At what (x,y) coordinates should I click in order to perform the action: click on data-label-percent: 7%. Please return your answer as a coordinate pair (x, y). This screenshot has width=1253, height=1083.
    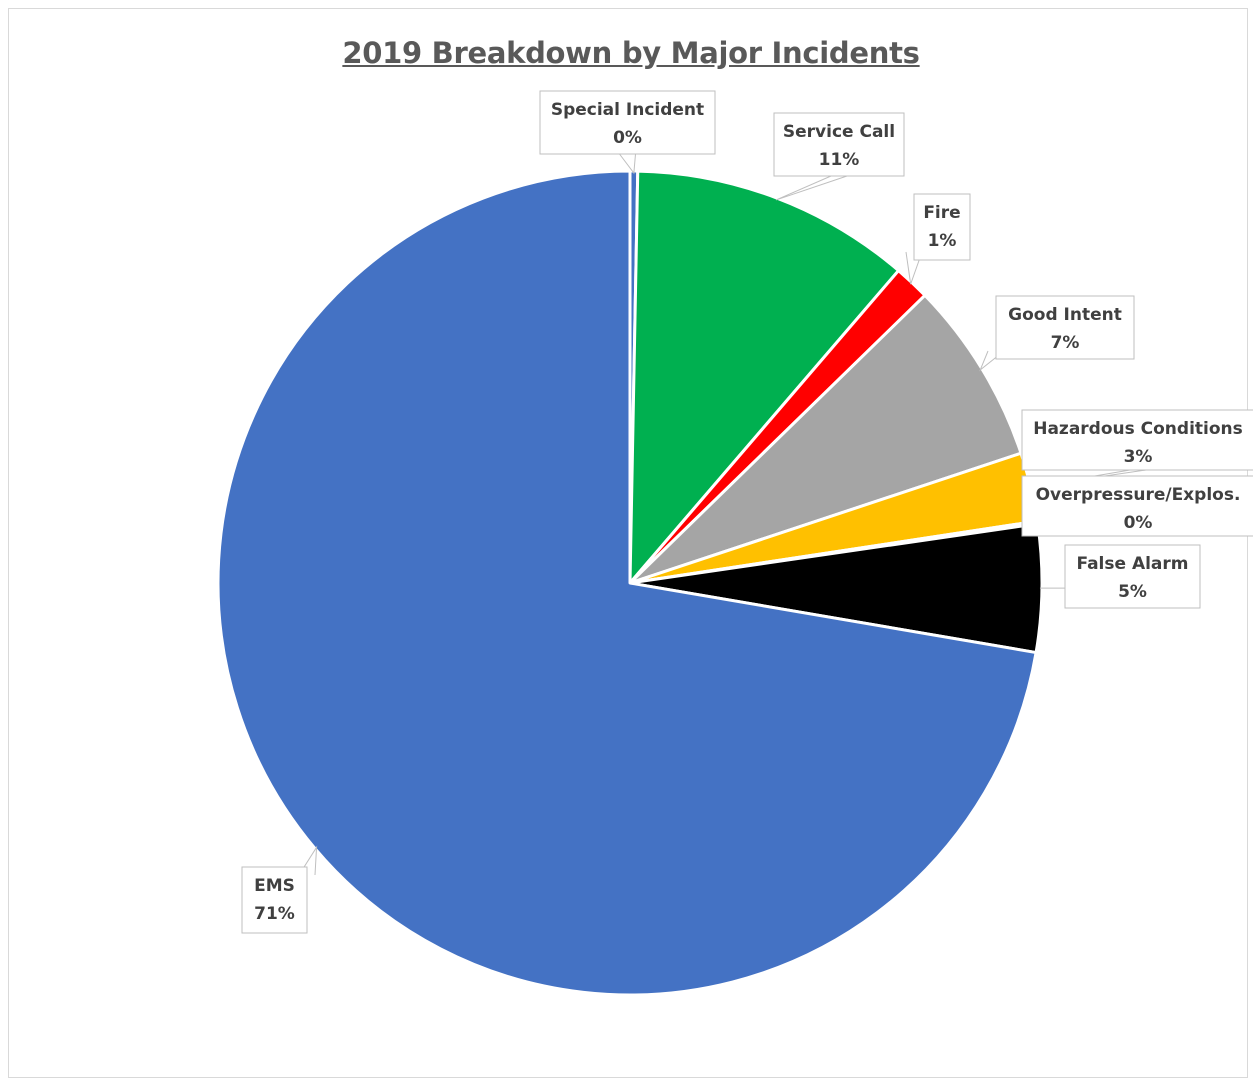
    Looking at the image, I should click on (1065, 343).